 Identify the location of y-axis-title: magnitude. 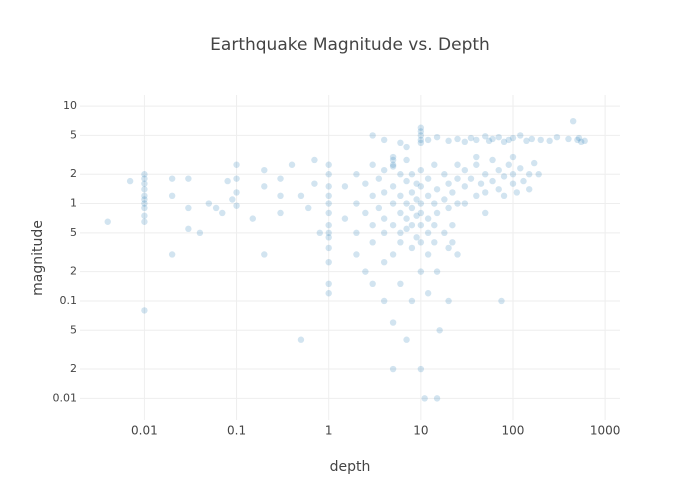
(38, 258).